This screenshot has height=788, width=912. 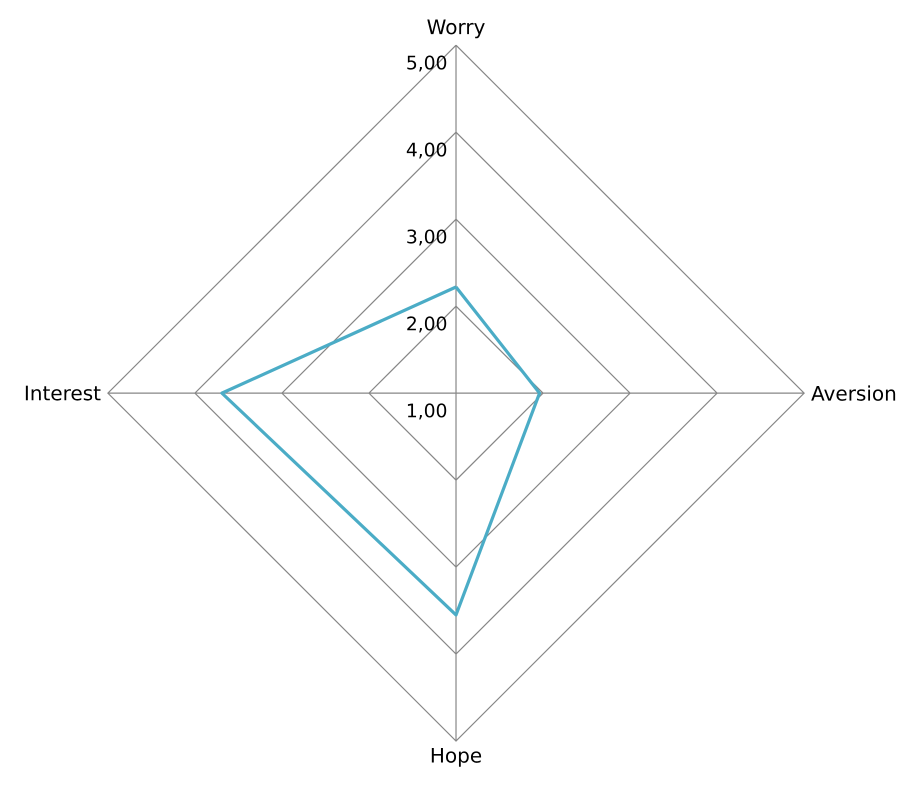 What do you see at coordinates (63, 393) in the screenshot?
I see `spoke-label: Interest` at bounding box center [63, 393].